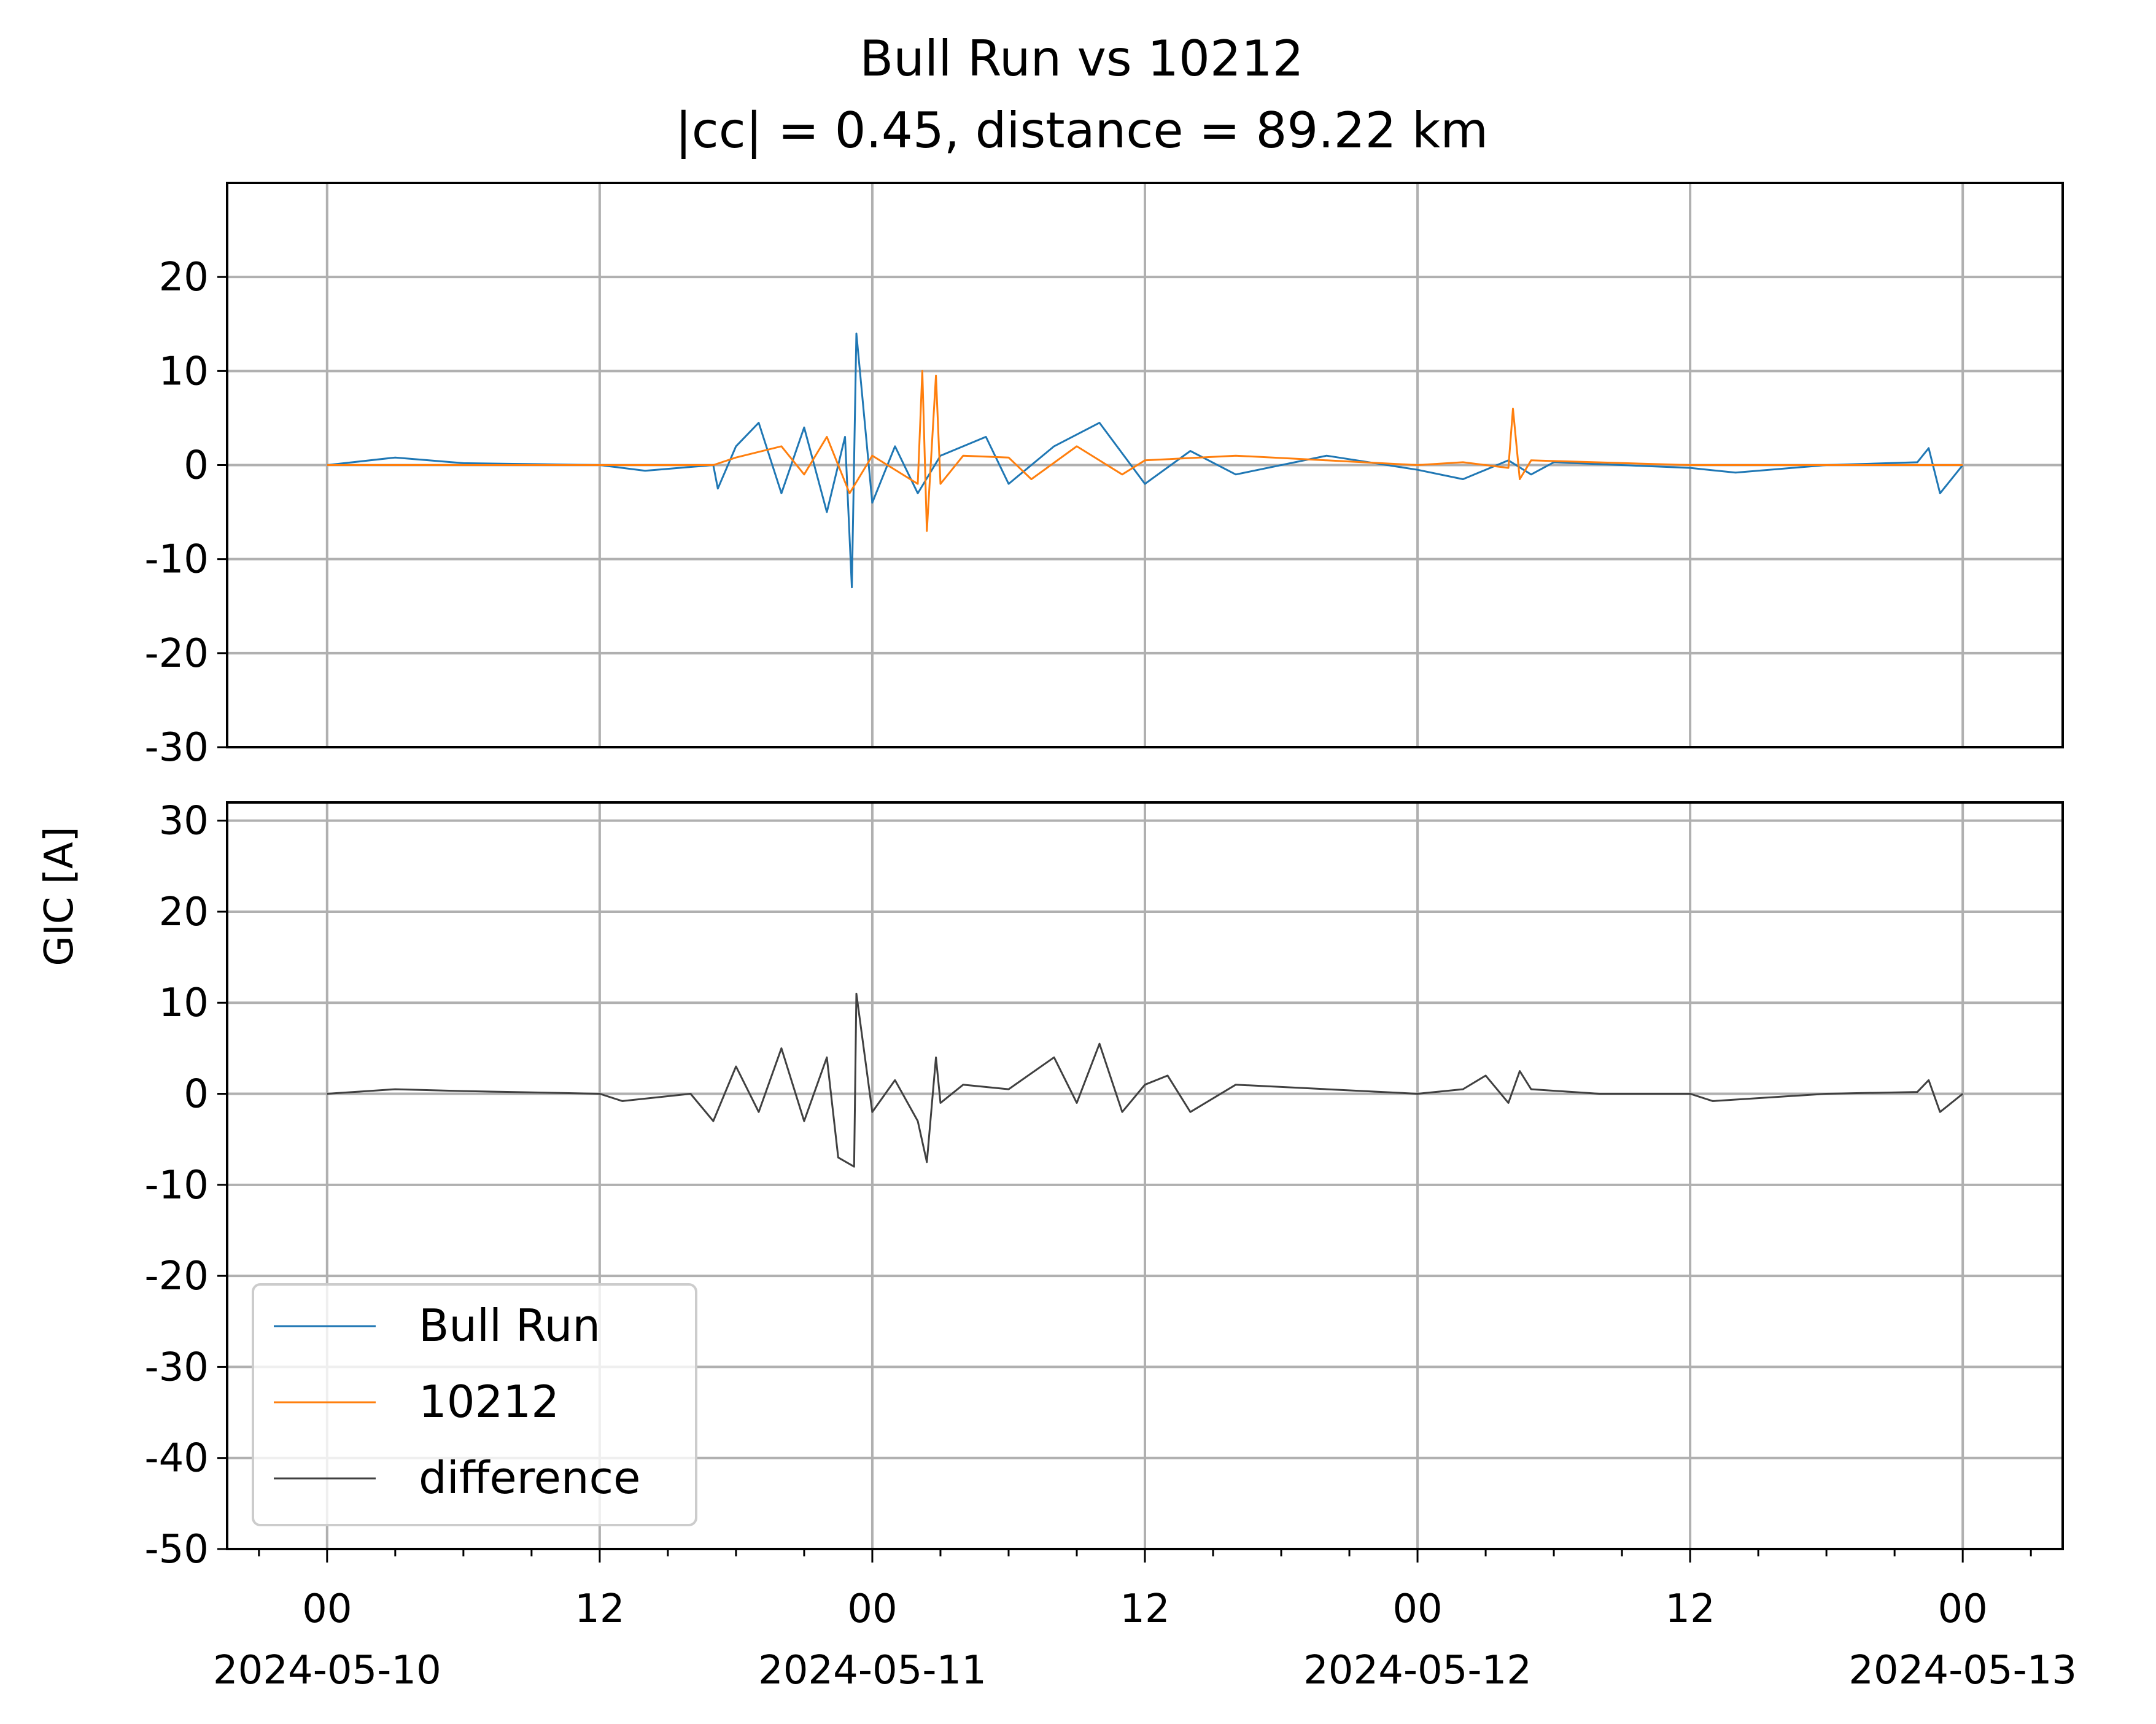 This screenshot has width=2156, height=1724. I want to click on x-tick-date-label: 2024-05-13, so click(1962, 1670).